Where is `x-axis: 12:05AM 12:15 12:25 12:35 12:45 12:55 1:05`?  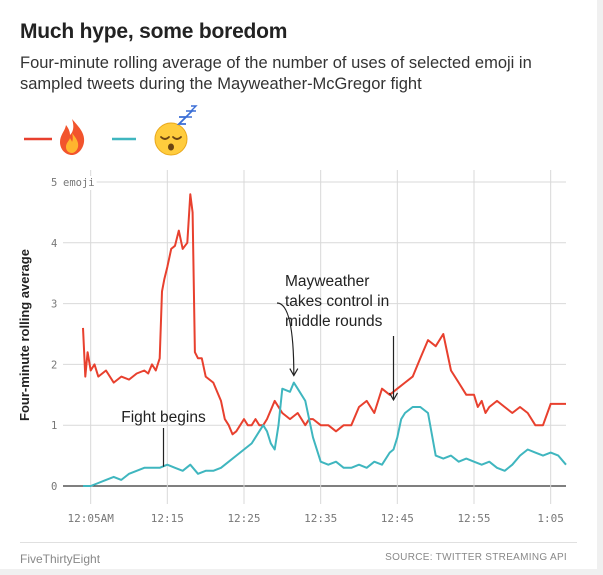
x-axis: 12:05AM 12:15 12:25 12:35 12:45 12:55 1:05 is located at coordinates (315, 518).